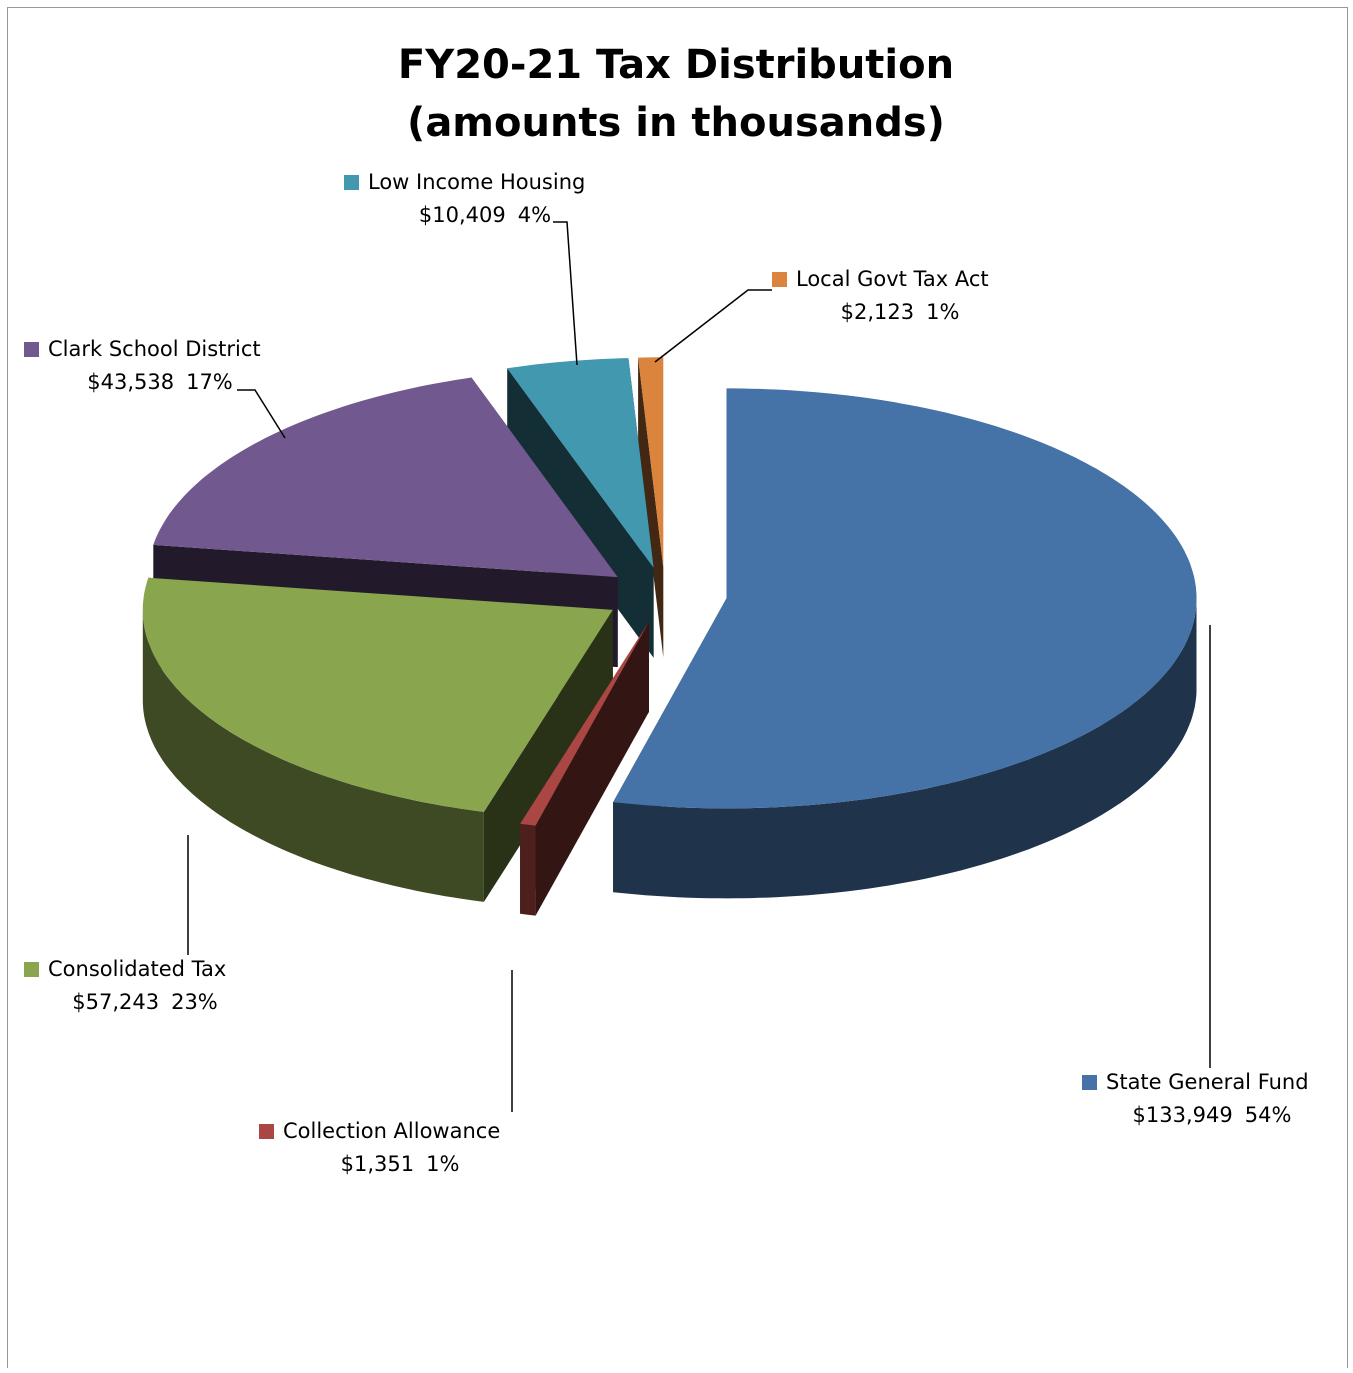  What do you see at coordinates (476, 182) in the screenshot?
I see `label-name: Low Income Housing` at bounding box center [476, 182].